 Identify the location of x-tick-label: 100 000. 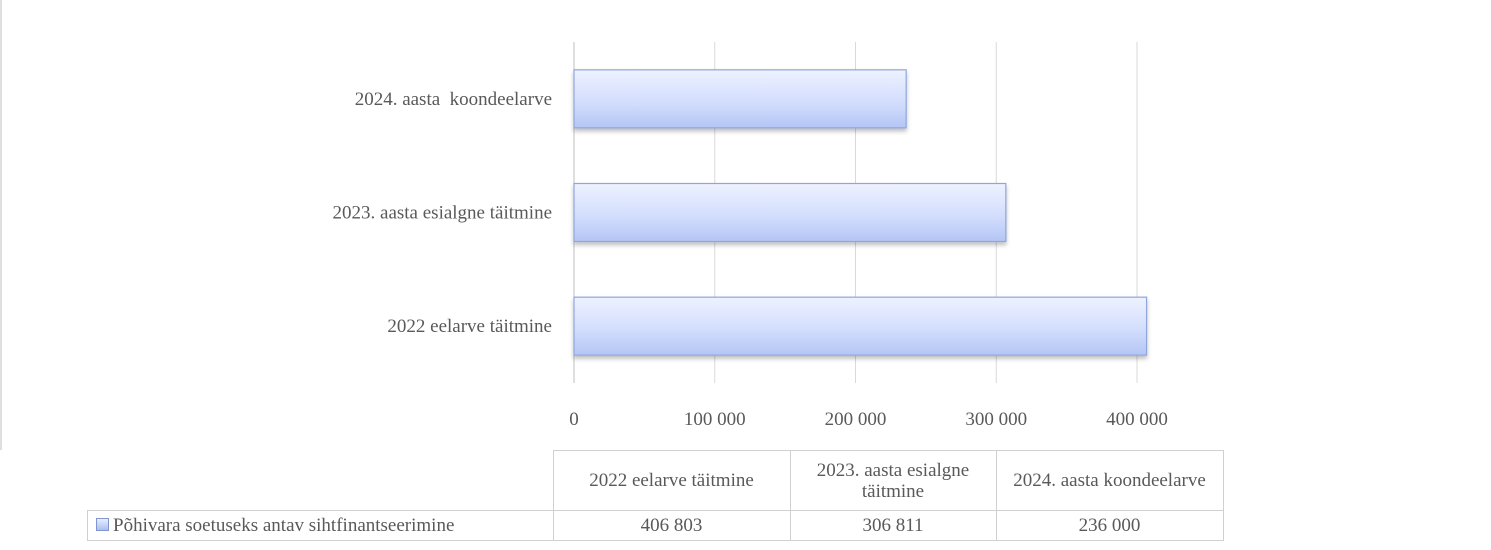
(715, 419).